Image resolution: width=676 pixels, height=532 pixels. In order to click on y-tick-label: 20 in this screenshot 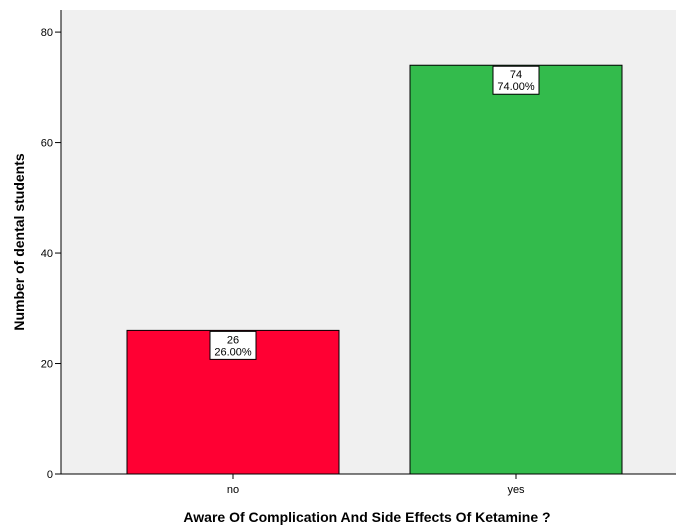, I will do `click(47, 365)`.